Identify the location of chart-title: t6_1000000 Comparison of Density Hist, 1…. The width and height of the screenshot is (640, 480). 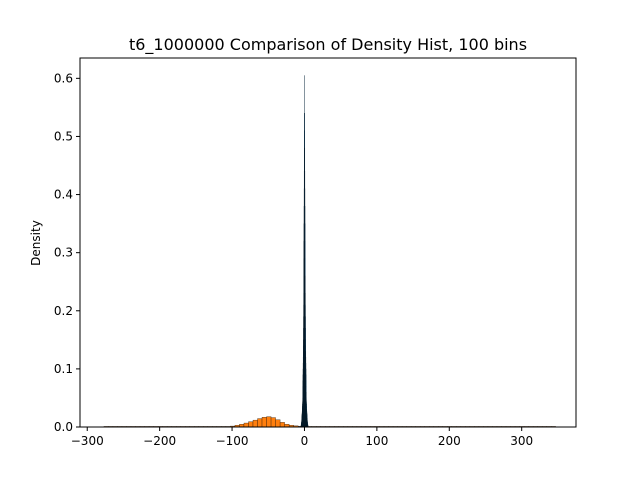
(328, 45).